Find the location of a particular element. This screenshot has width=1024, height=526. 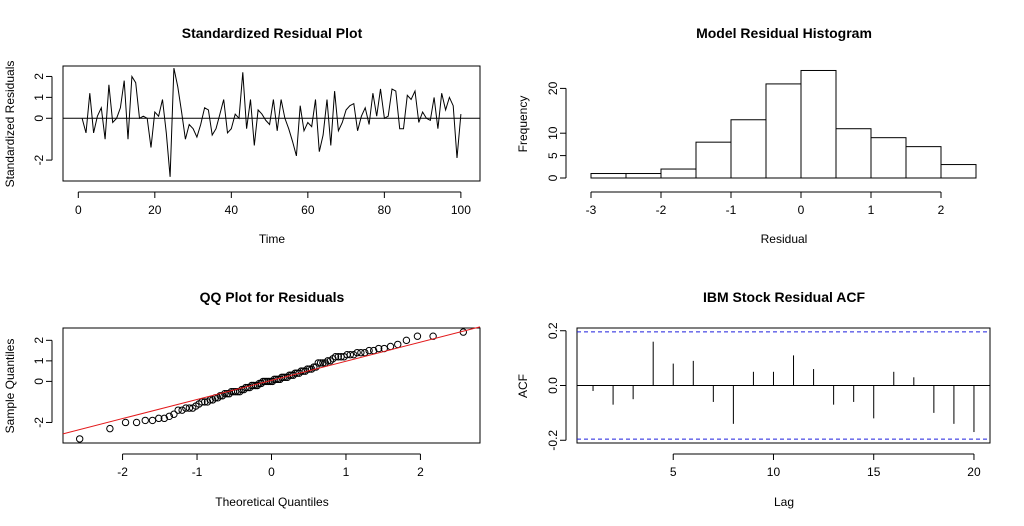

acf-x-tick-label: 20 is located at coordinates (974, 472).